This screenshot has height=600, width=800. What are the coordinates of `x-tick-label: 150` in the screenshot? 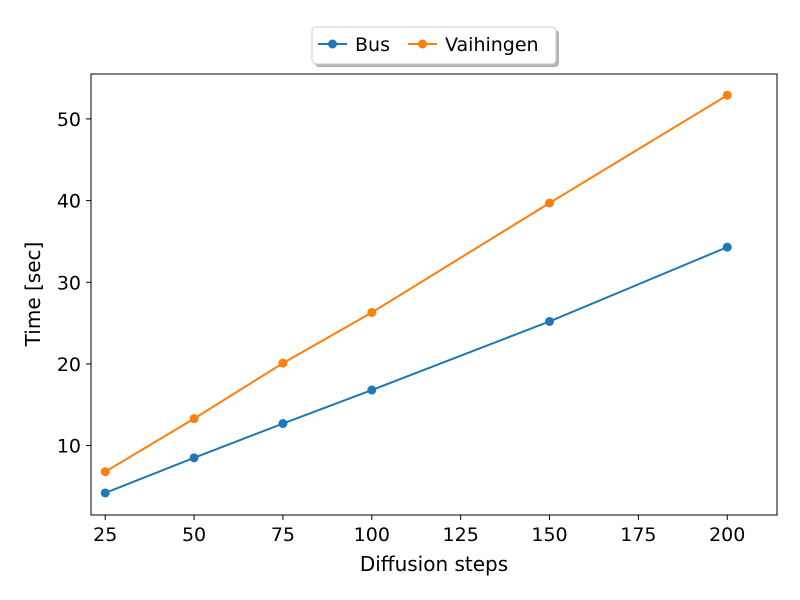 It's located at (549, 535).